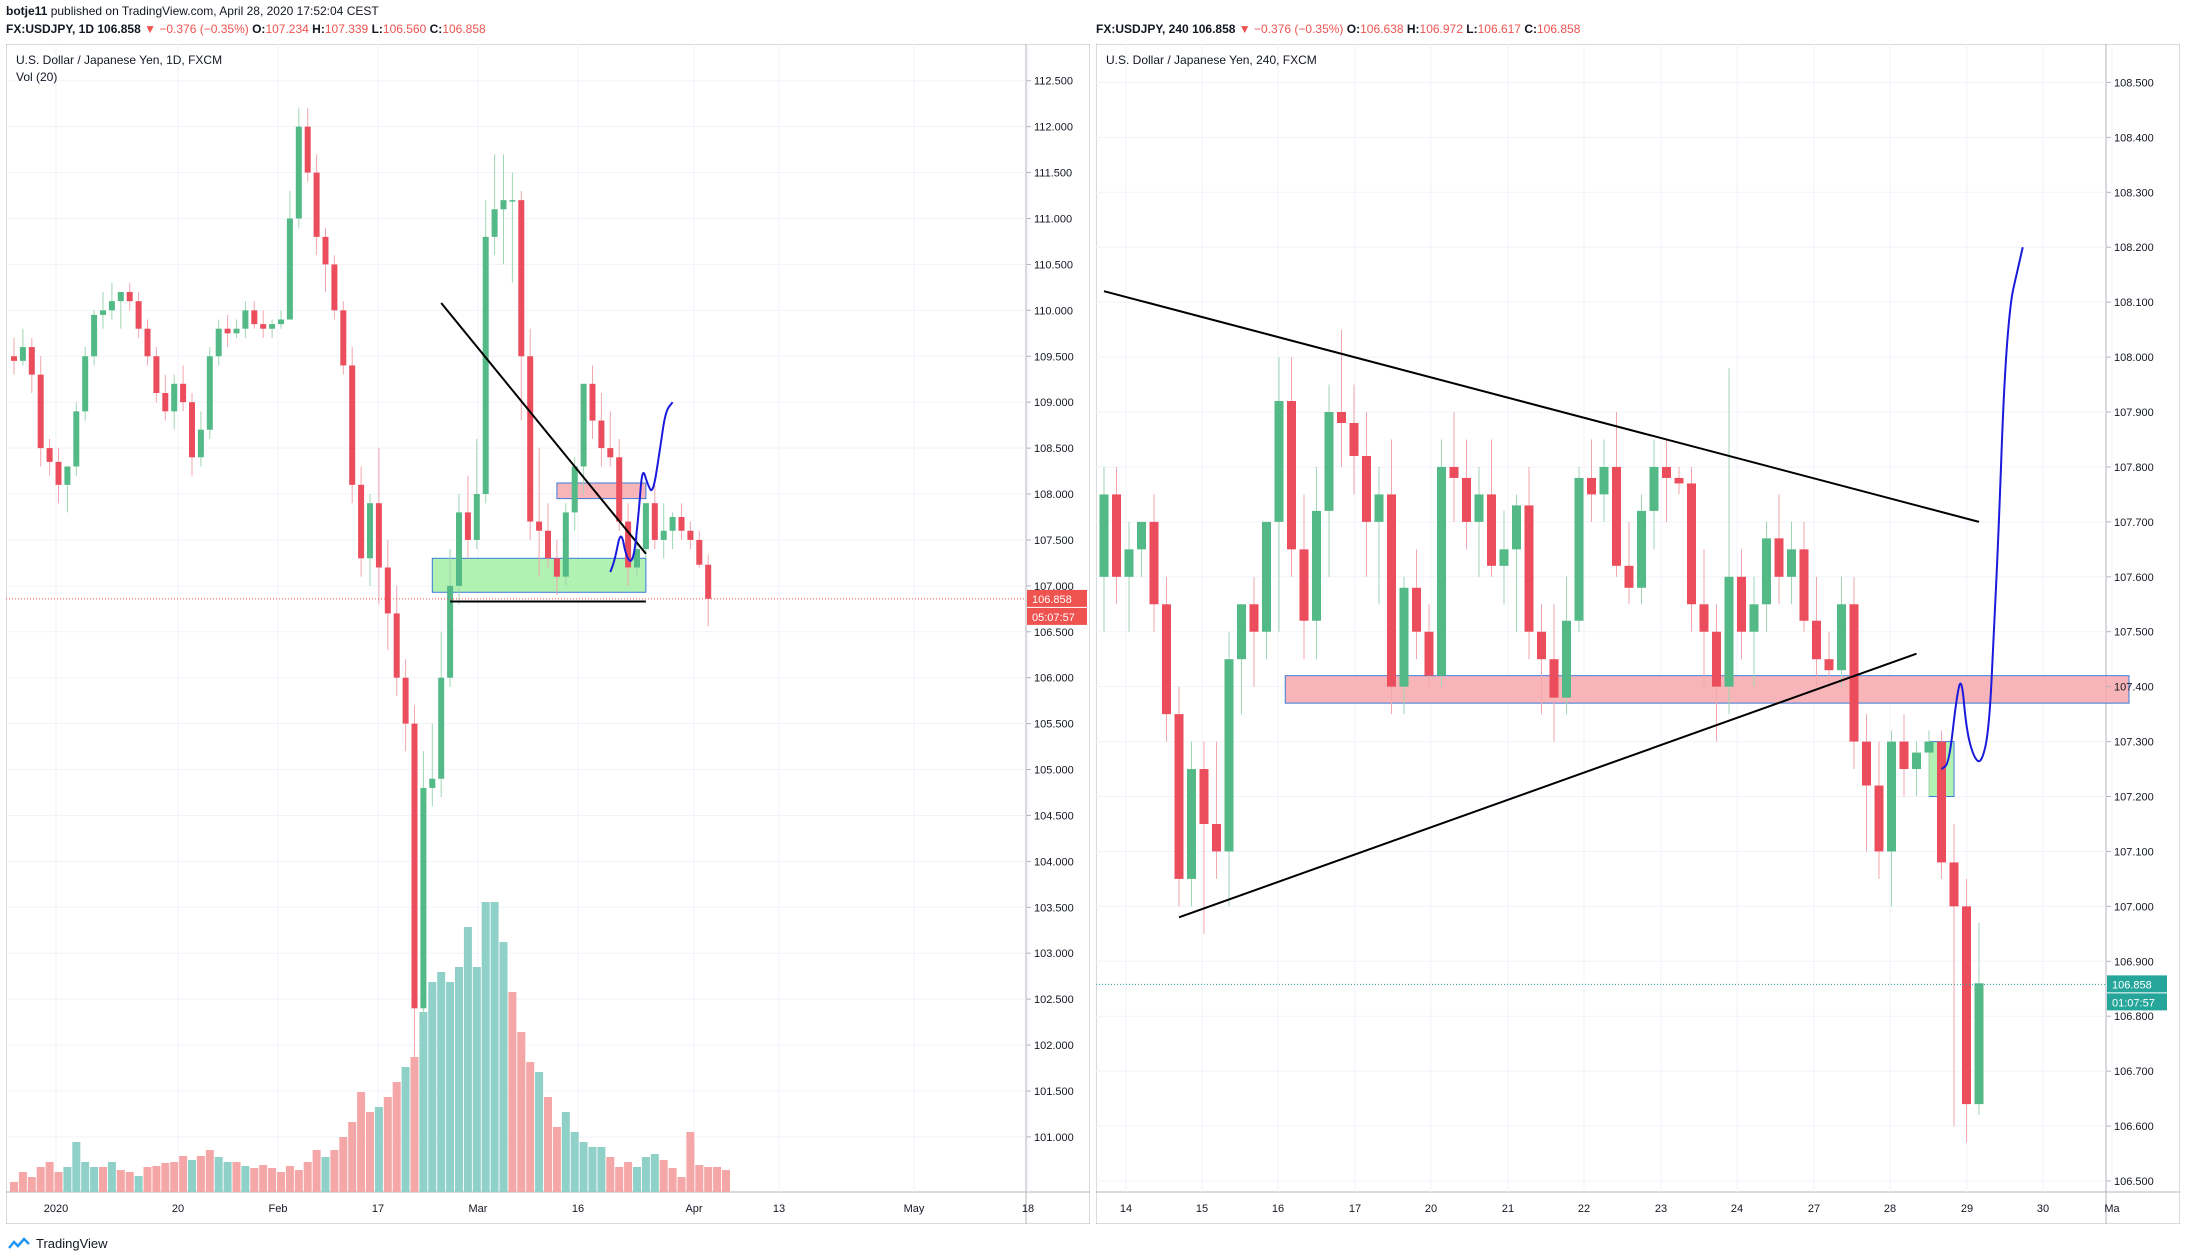 The image size is (2186, 1260). Describe the element at coordinates (464, 29) in the screenshot. I see `left-close: 106.858` at that location.